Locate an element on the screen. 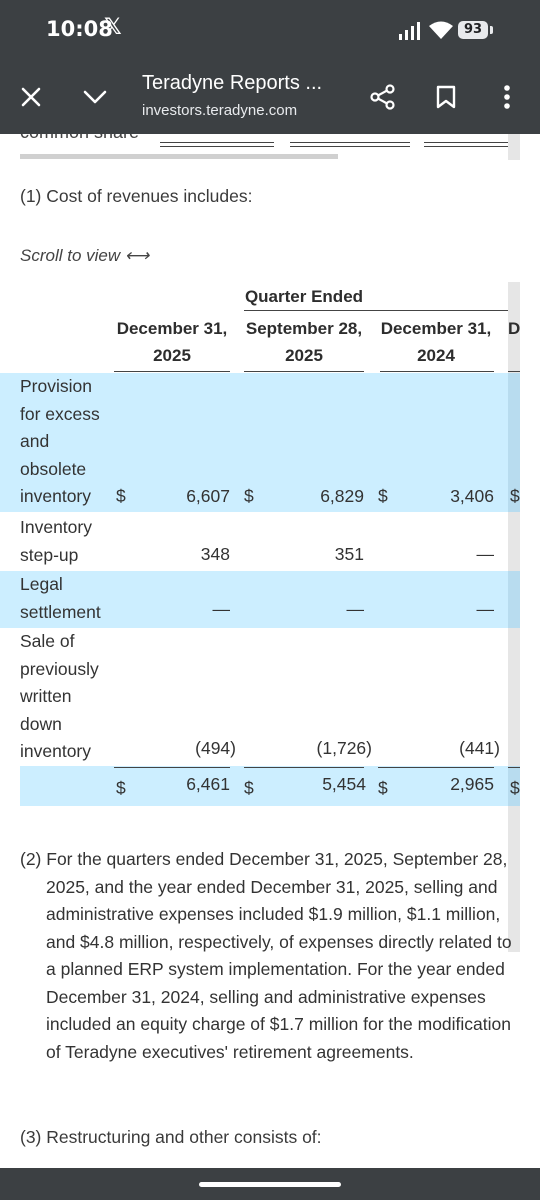 The height and width of the screenshot is (1200, 540). column-header: September 28, is located at coordinates (304, 328).